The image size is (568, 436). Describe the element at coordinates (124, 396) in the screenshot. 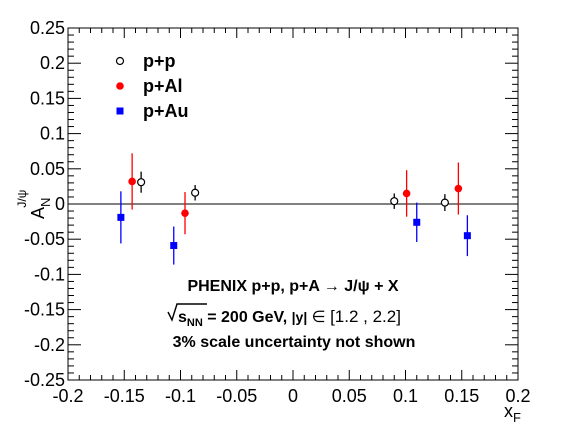

I see `x-tick-label: -0.15` at that location.